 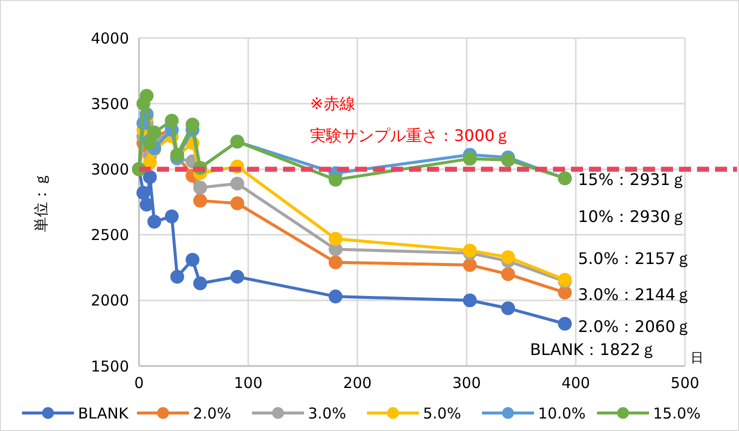 What do you see at coordinates (109, 235) in the screenshot?
I see `y-tick-label: 2500` at bounding box center [109, 235].